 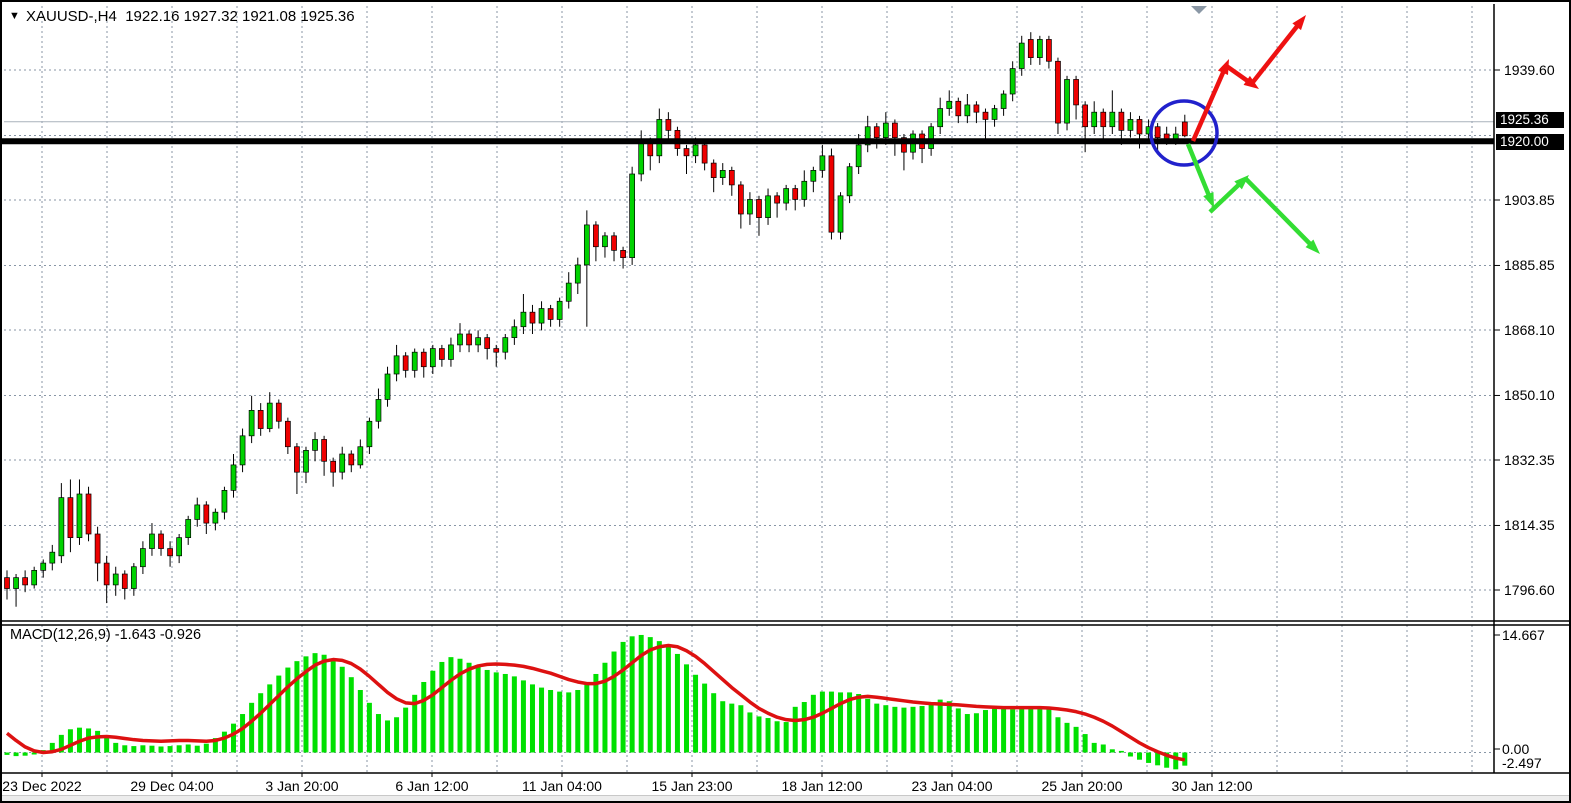 I want to click on time-tick-label: 29 Dec 04:00, so click(x=172, y=786).